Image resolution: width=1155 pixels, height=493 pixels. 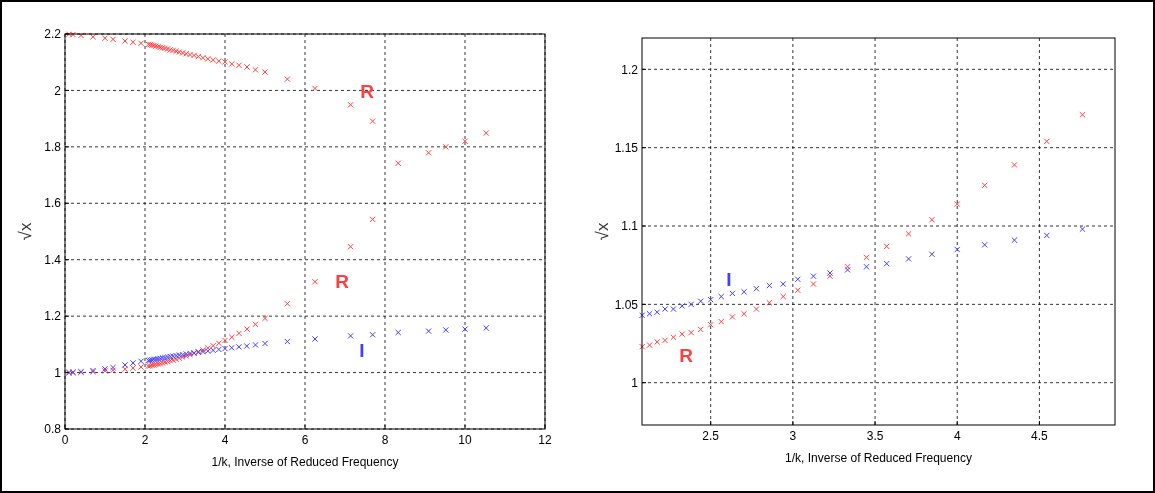 I want to click on x-tick-label: 3.5, so click(x=875, y=436).